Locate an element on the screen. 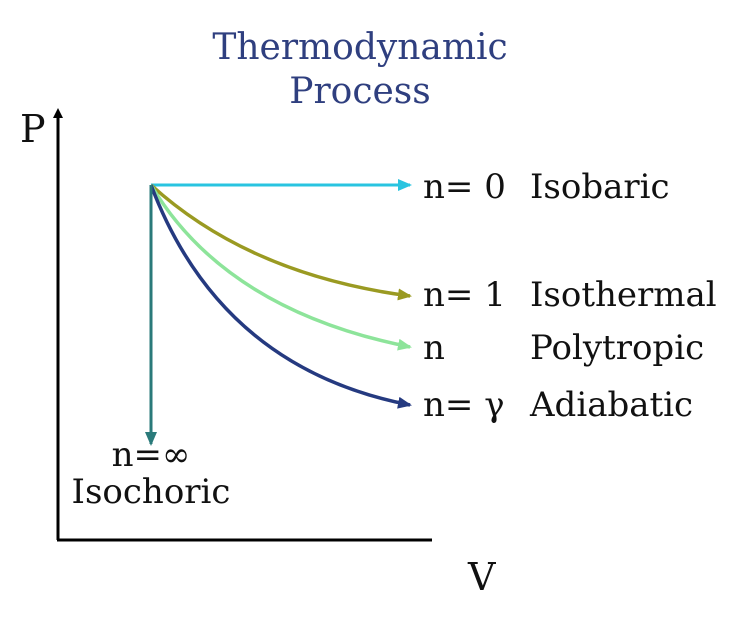 This screenshot has height=643, width=745. polytropic-name: Polytropic is located at coordinates (617, 348).